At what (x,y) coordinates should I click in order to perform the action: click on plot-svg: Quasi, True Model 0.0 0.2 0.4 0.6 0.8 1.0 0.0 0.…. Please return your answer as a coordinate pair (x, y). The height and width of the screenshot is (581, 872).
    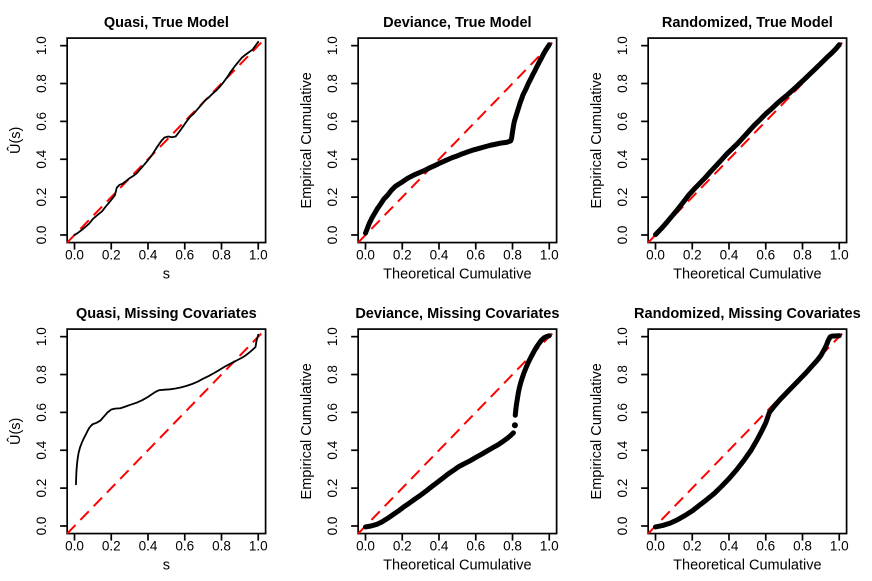
    Looking at the image, I should click on (137, 149).